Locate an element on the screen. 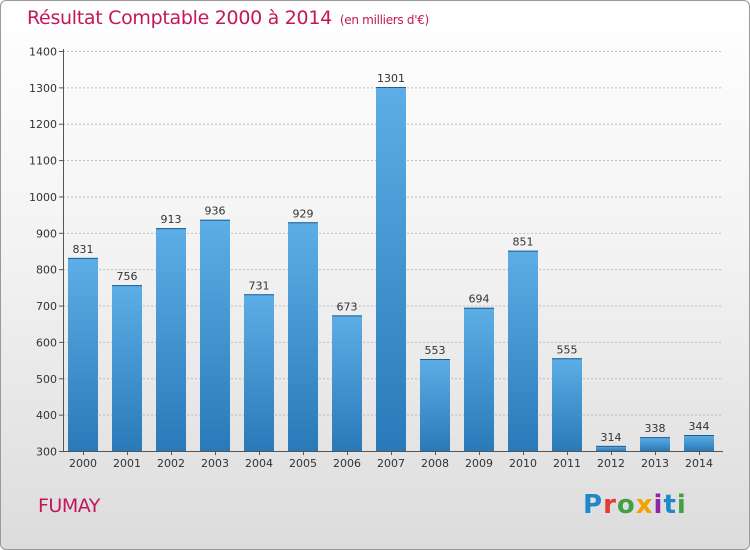  bar-2011 is located at coordinates (567, 404).